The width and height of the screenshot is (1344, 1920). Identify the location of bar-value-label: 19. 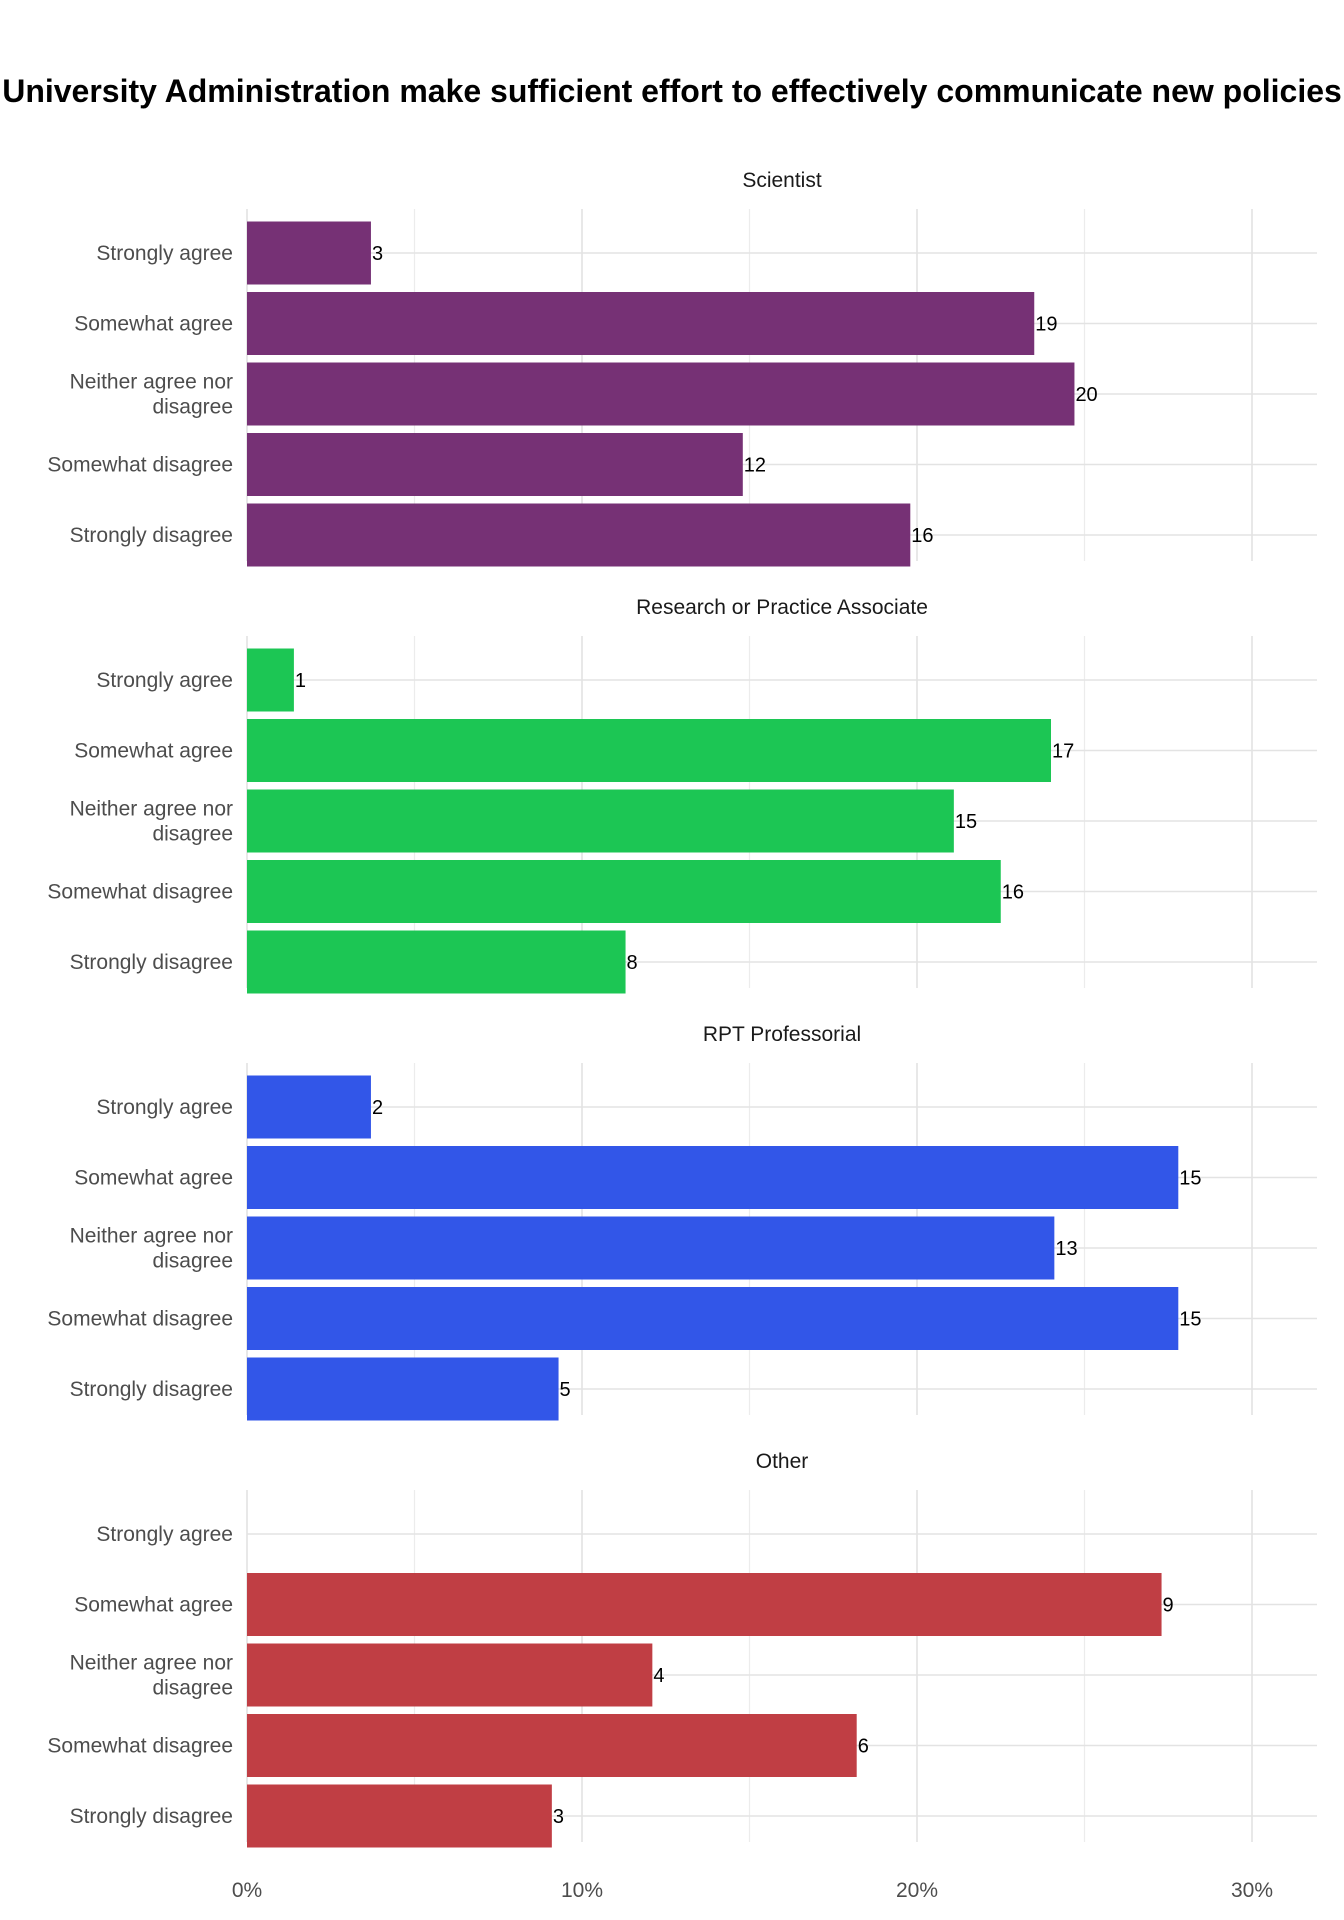
(1046, 325).